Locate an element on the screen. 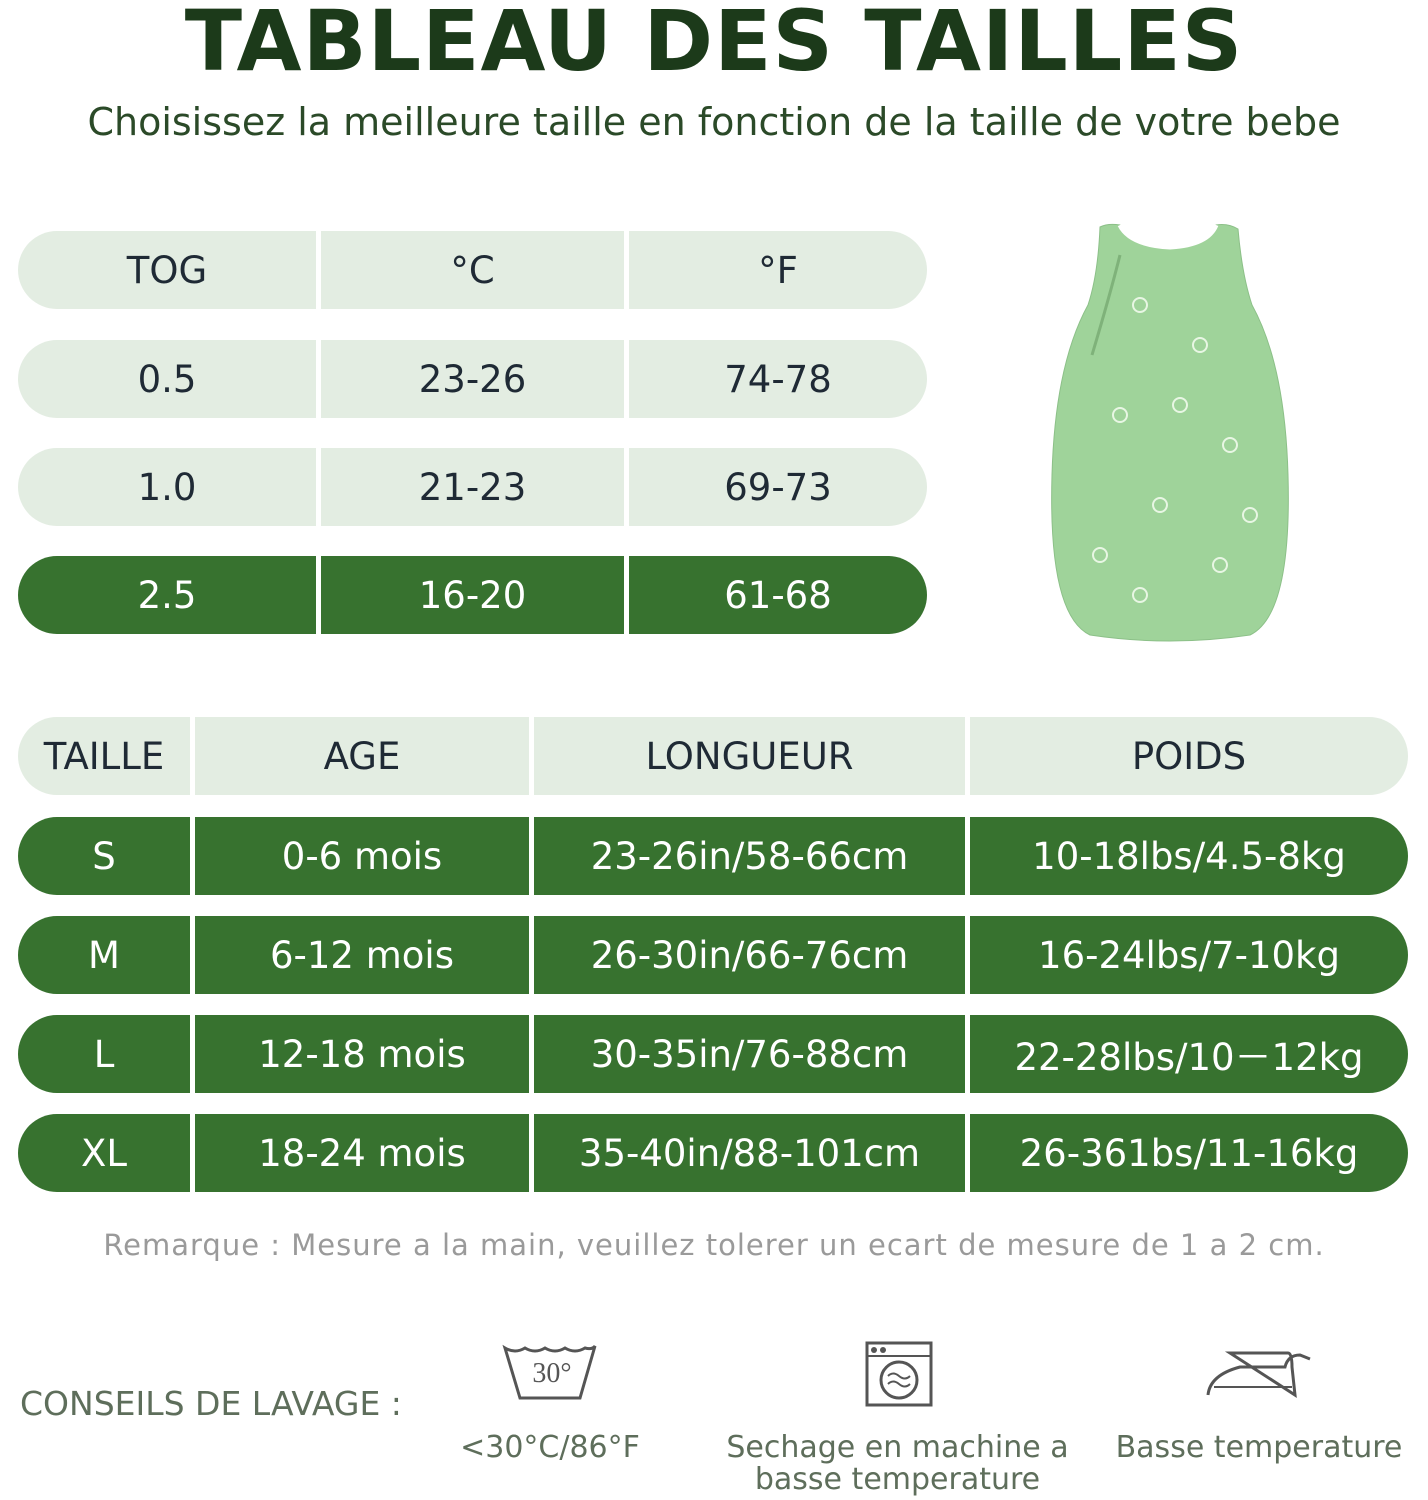 This screenshot has width=1428, height=1500. table-header: TOG °C °F is located at coordinates (472, 270).